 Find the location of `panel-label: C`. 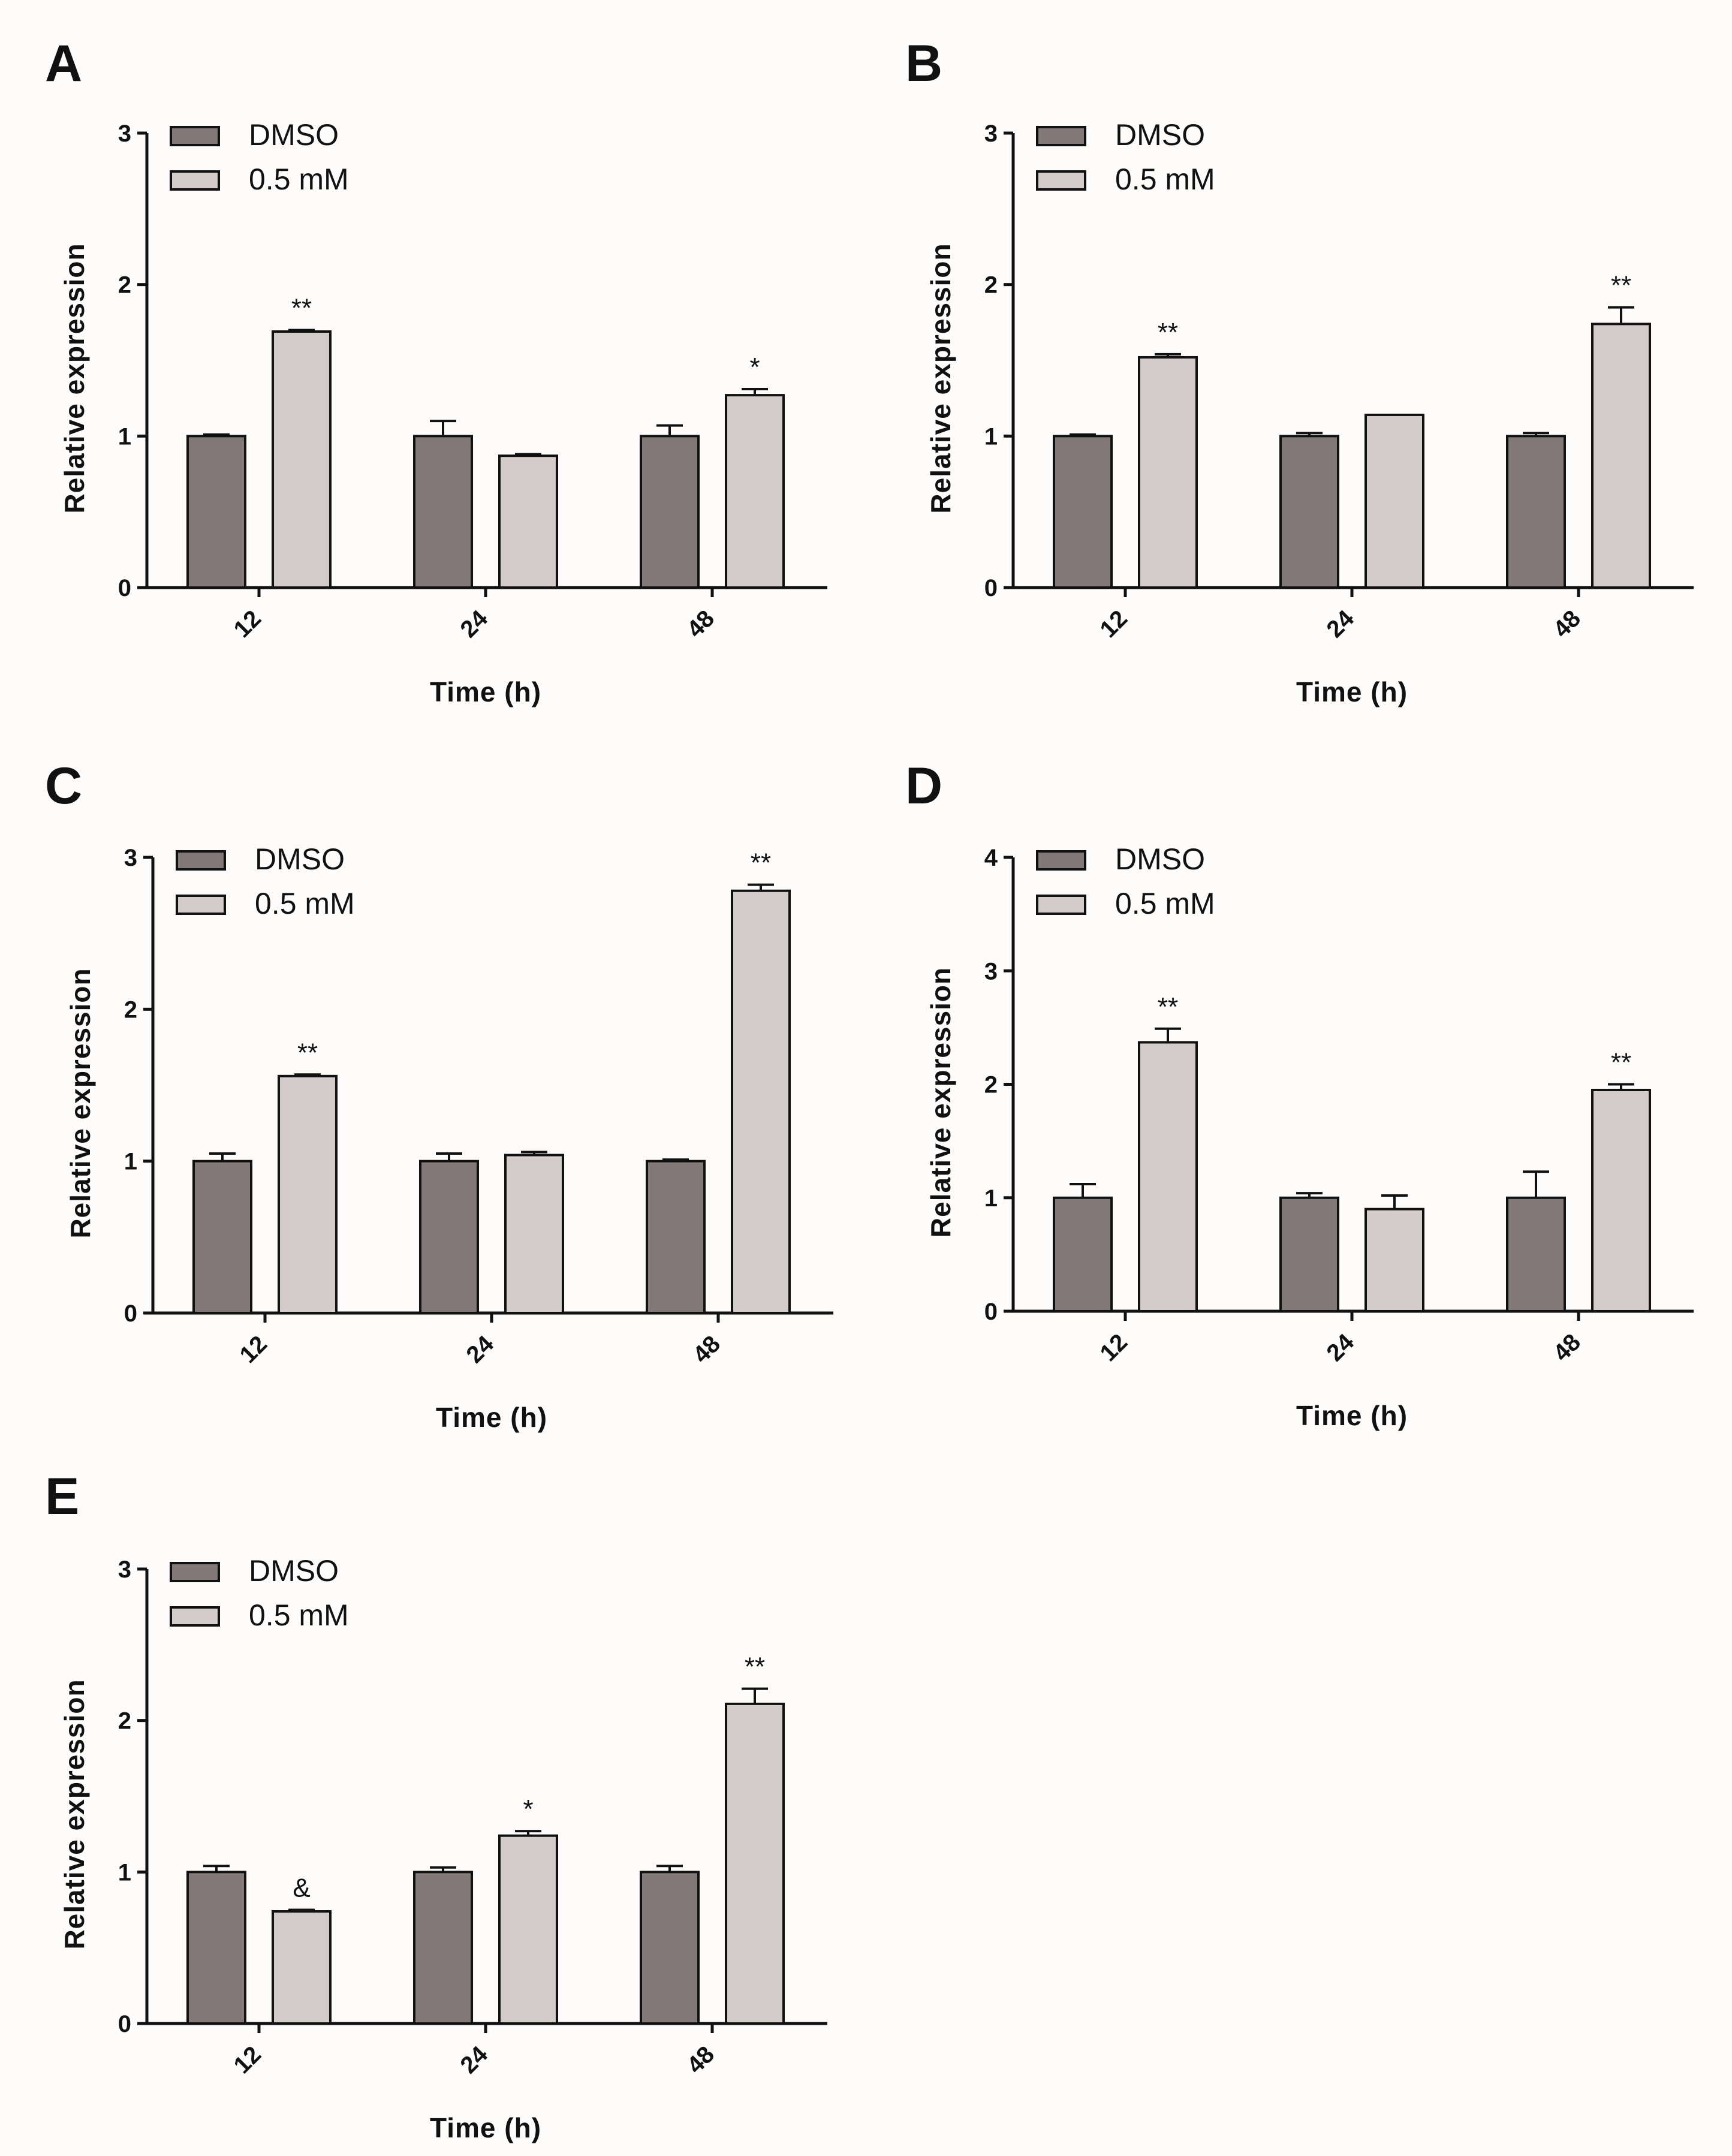

panel-label: C is located at coordinates (63, 786).